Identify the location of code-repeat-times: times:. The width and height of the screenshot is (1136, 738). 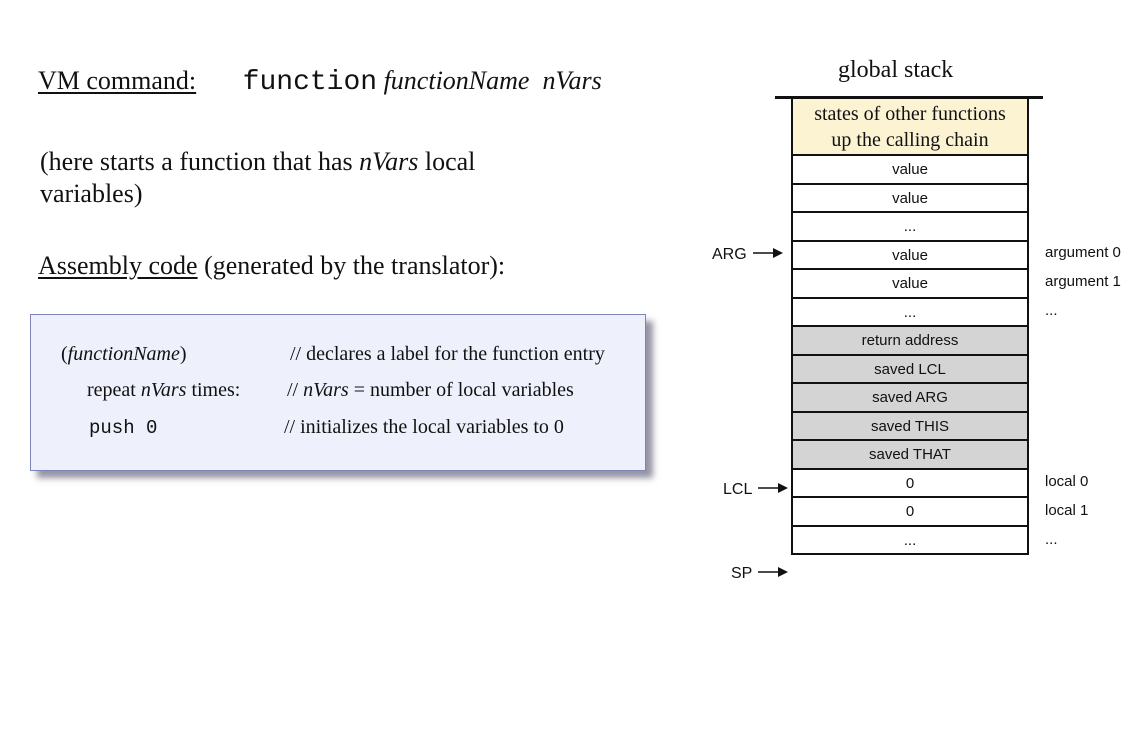
(213, 390).